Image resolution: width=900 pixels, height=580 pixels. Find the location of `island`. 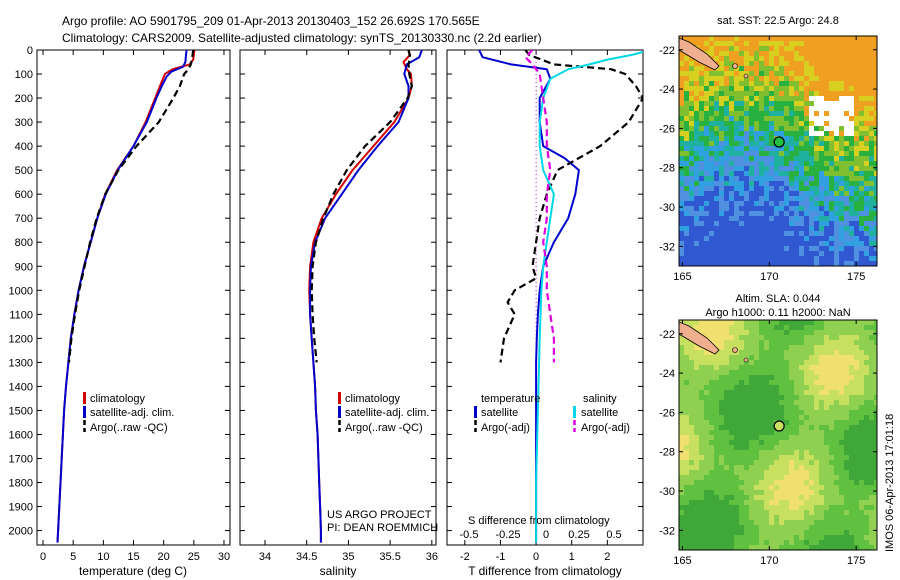

island is located at coordinates (735, 66).